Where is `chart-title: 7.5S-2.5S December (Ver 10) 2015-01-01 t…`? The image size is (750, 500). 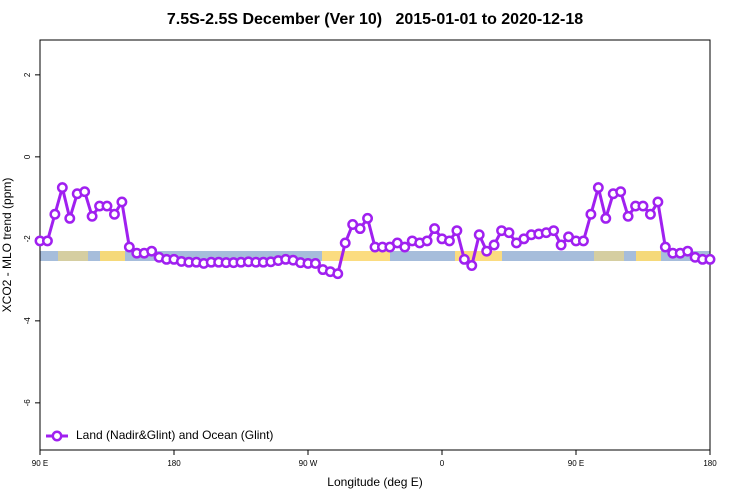
chart-title: 7.5S-2.5S December (Ver 10) 2015-01-01 t… is located at coordinates (375, 19).